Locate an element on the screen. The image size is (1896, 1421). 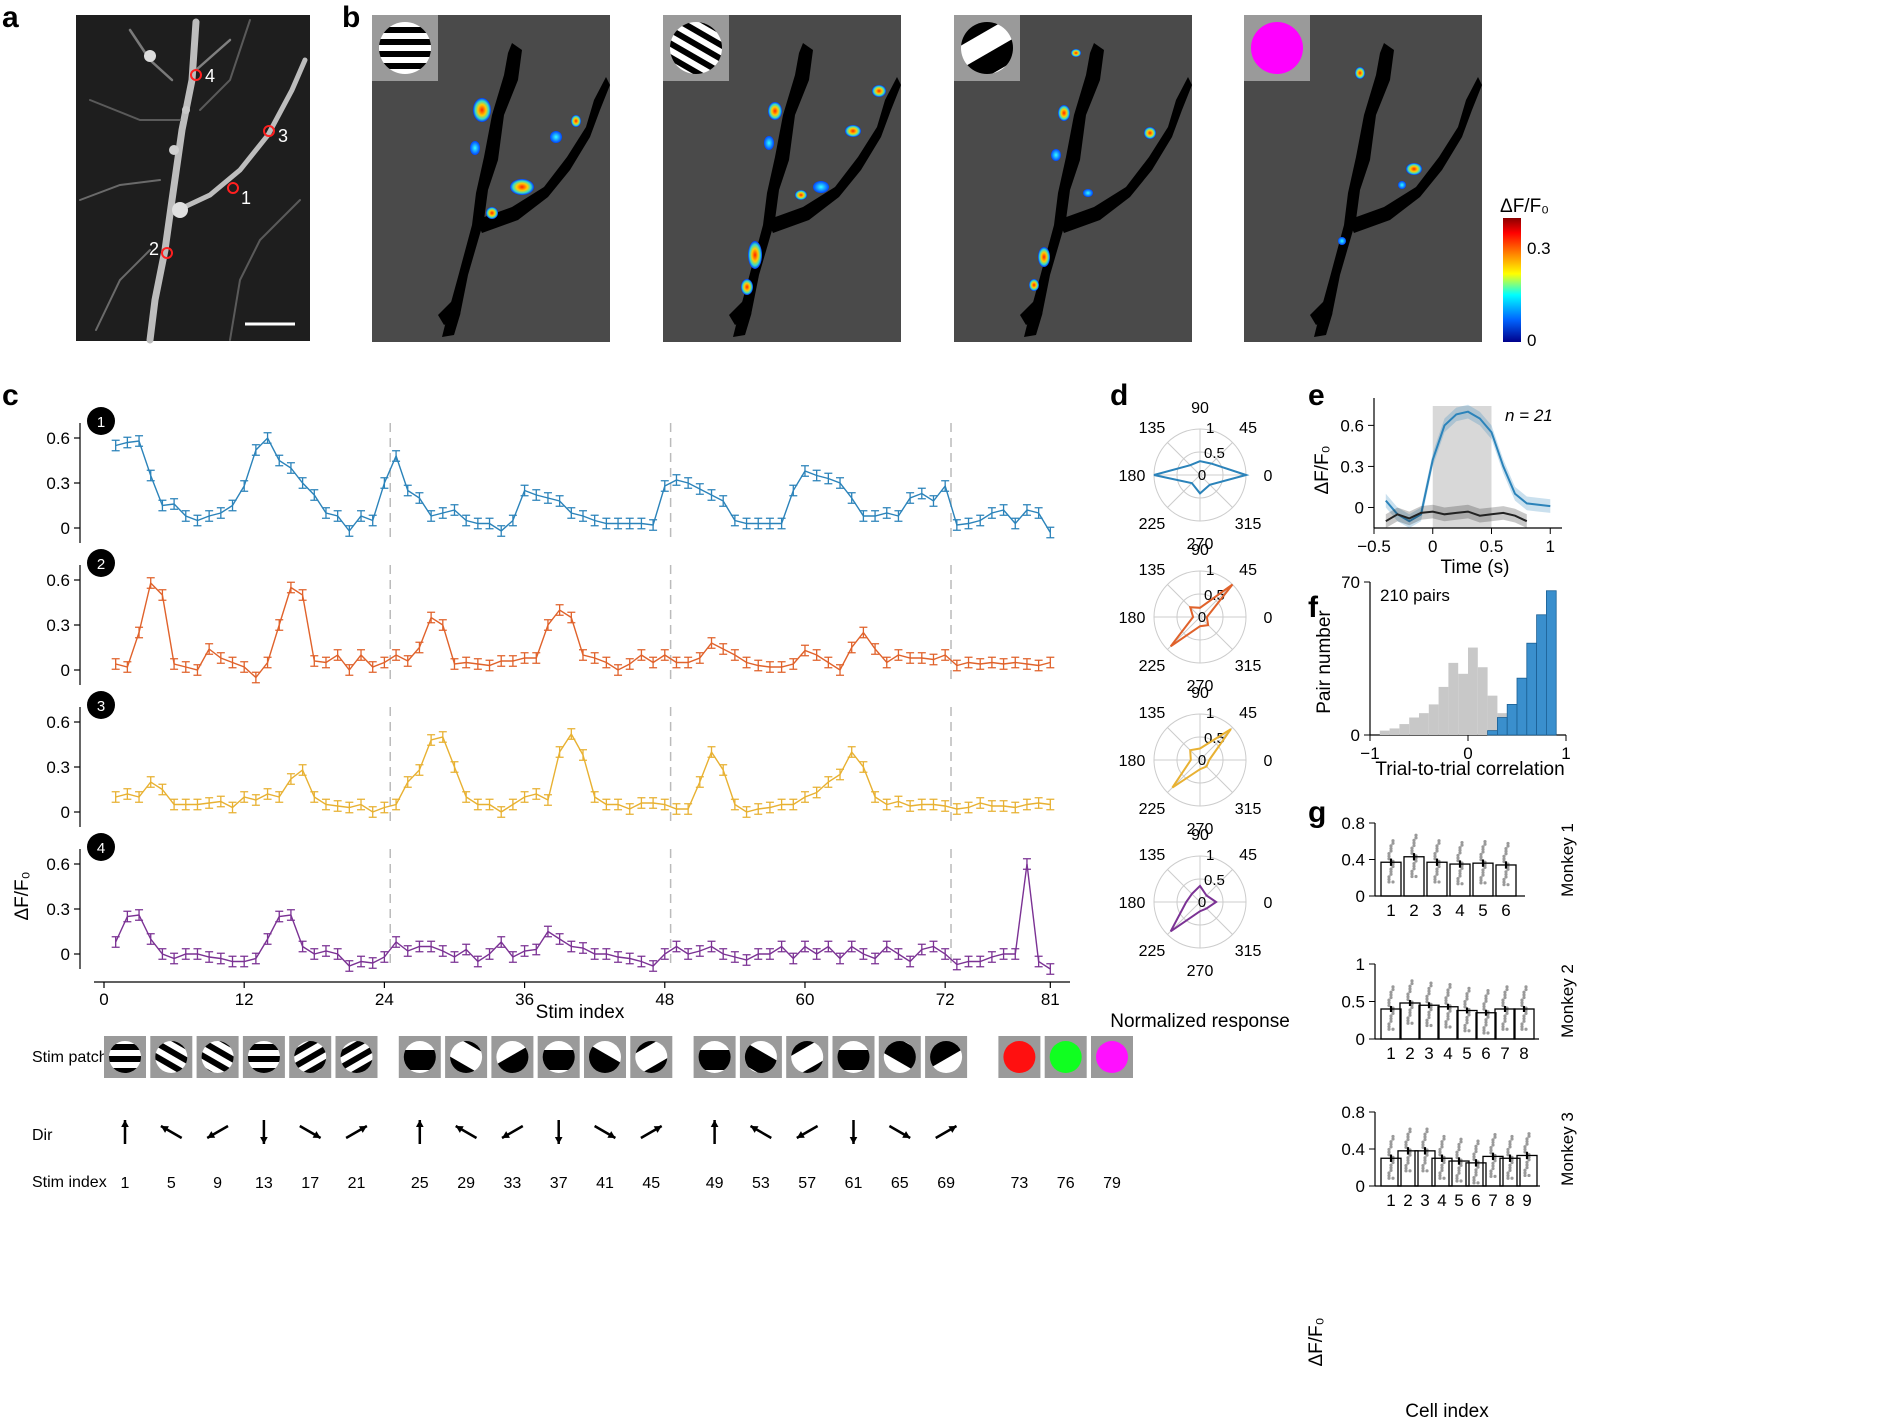
stim-index-41: 41 is located at coordinates (605, 1183).